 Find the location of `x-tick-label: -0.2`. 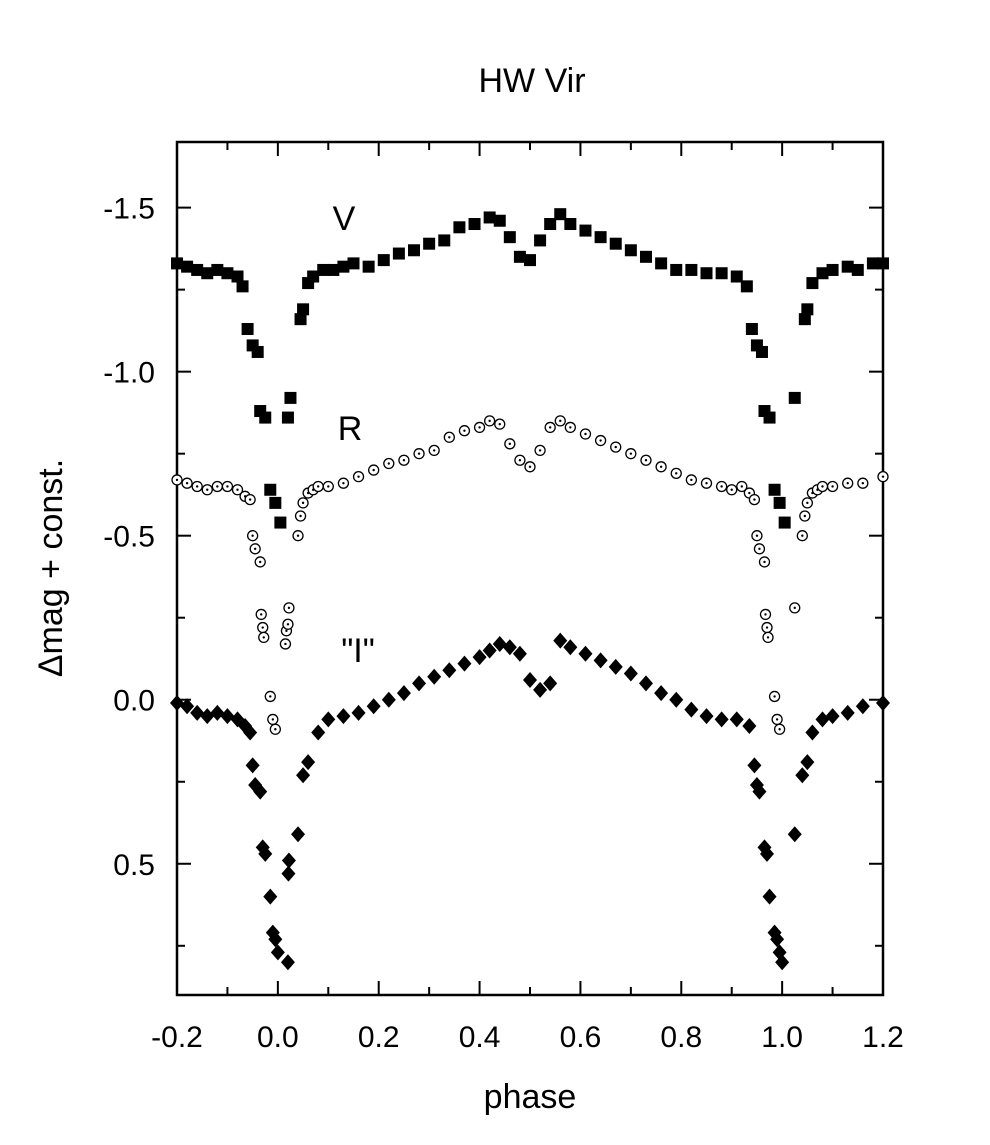

x-tick-label: -0.2 is located at coordinates (177, 1037).